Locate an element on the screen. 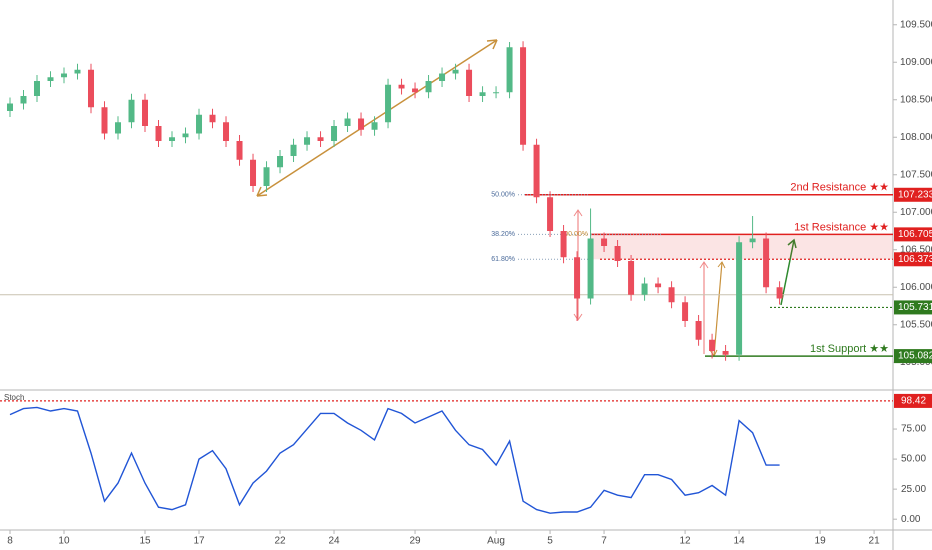  level-label: 1st Support ★★ is located at coordinates (849, 349).